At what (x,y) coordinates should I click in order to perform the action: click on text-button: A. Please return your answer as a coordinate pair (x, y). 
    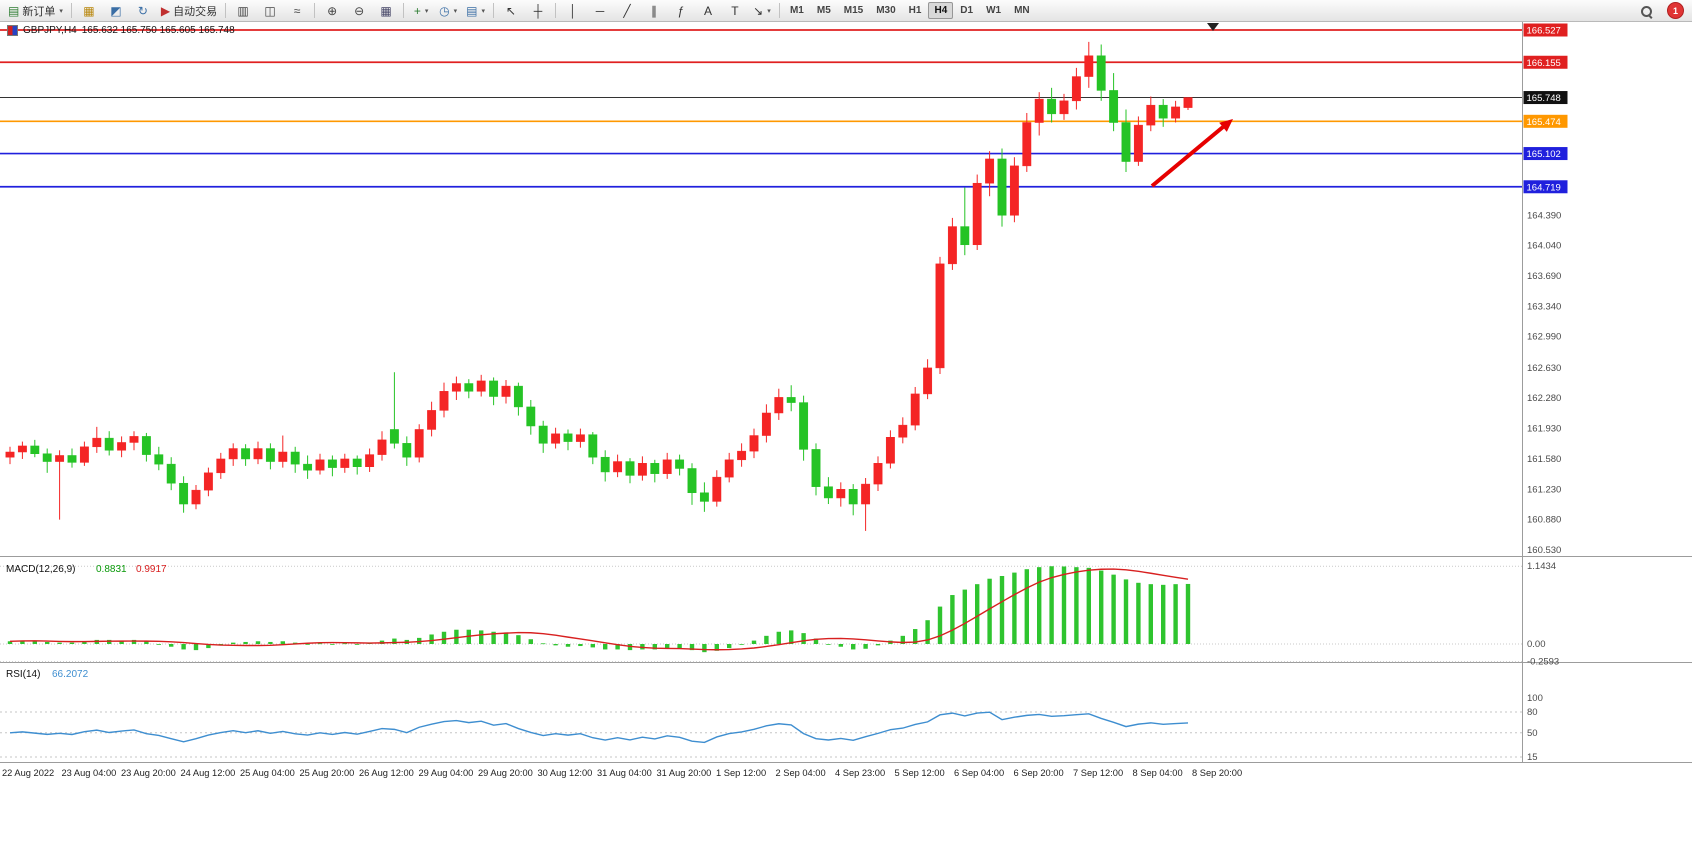
    Looking at the image, I should click on (708, 11).